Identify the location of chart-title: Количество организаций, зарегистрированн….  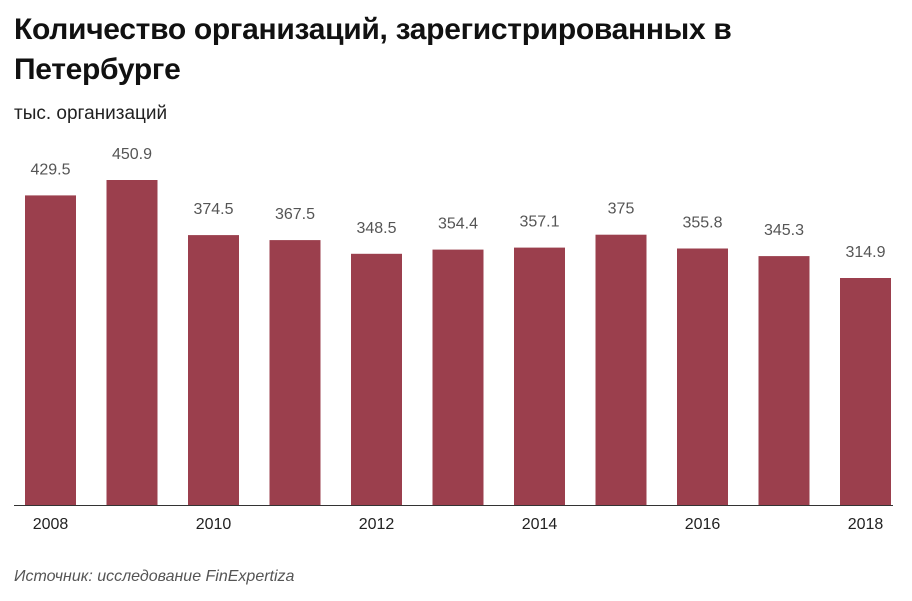
(373, 49).